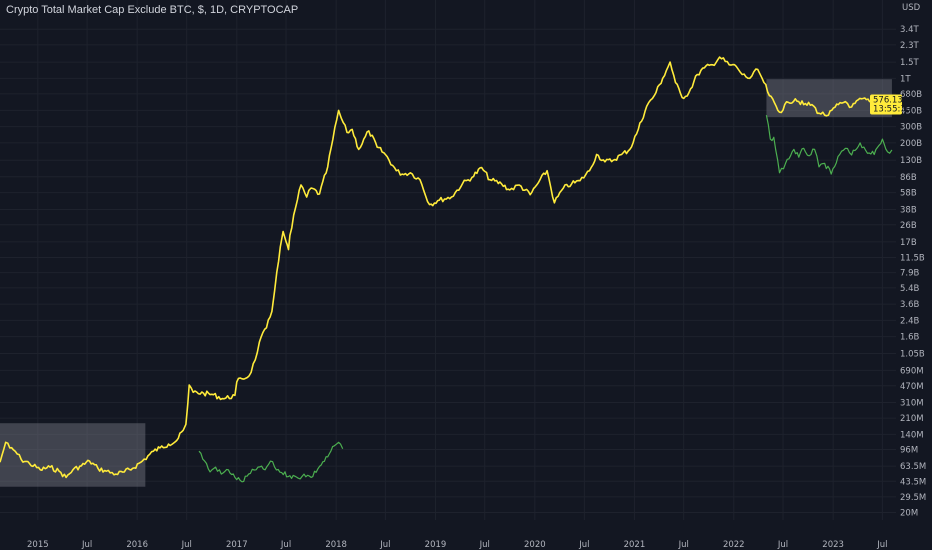 The image size is (932, 550). What do you see at coordinates (912, 371) in the screenshot?
I see `y-tick-label: 690M` at bounding box center [912, 371].